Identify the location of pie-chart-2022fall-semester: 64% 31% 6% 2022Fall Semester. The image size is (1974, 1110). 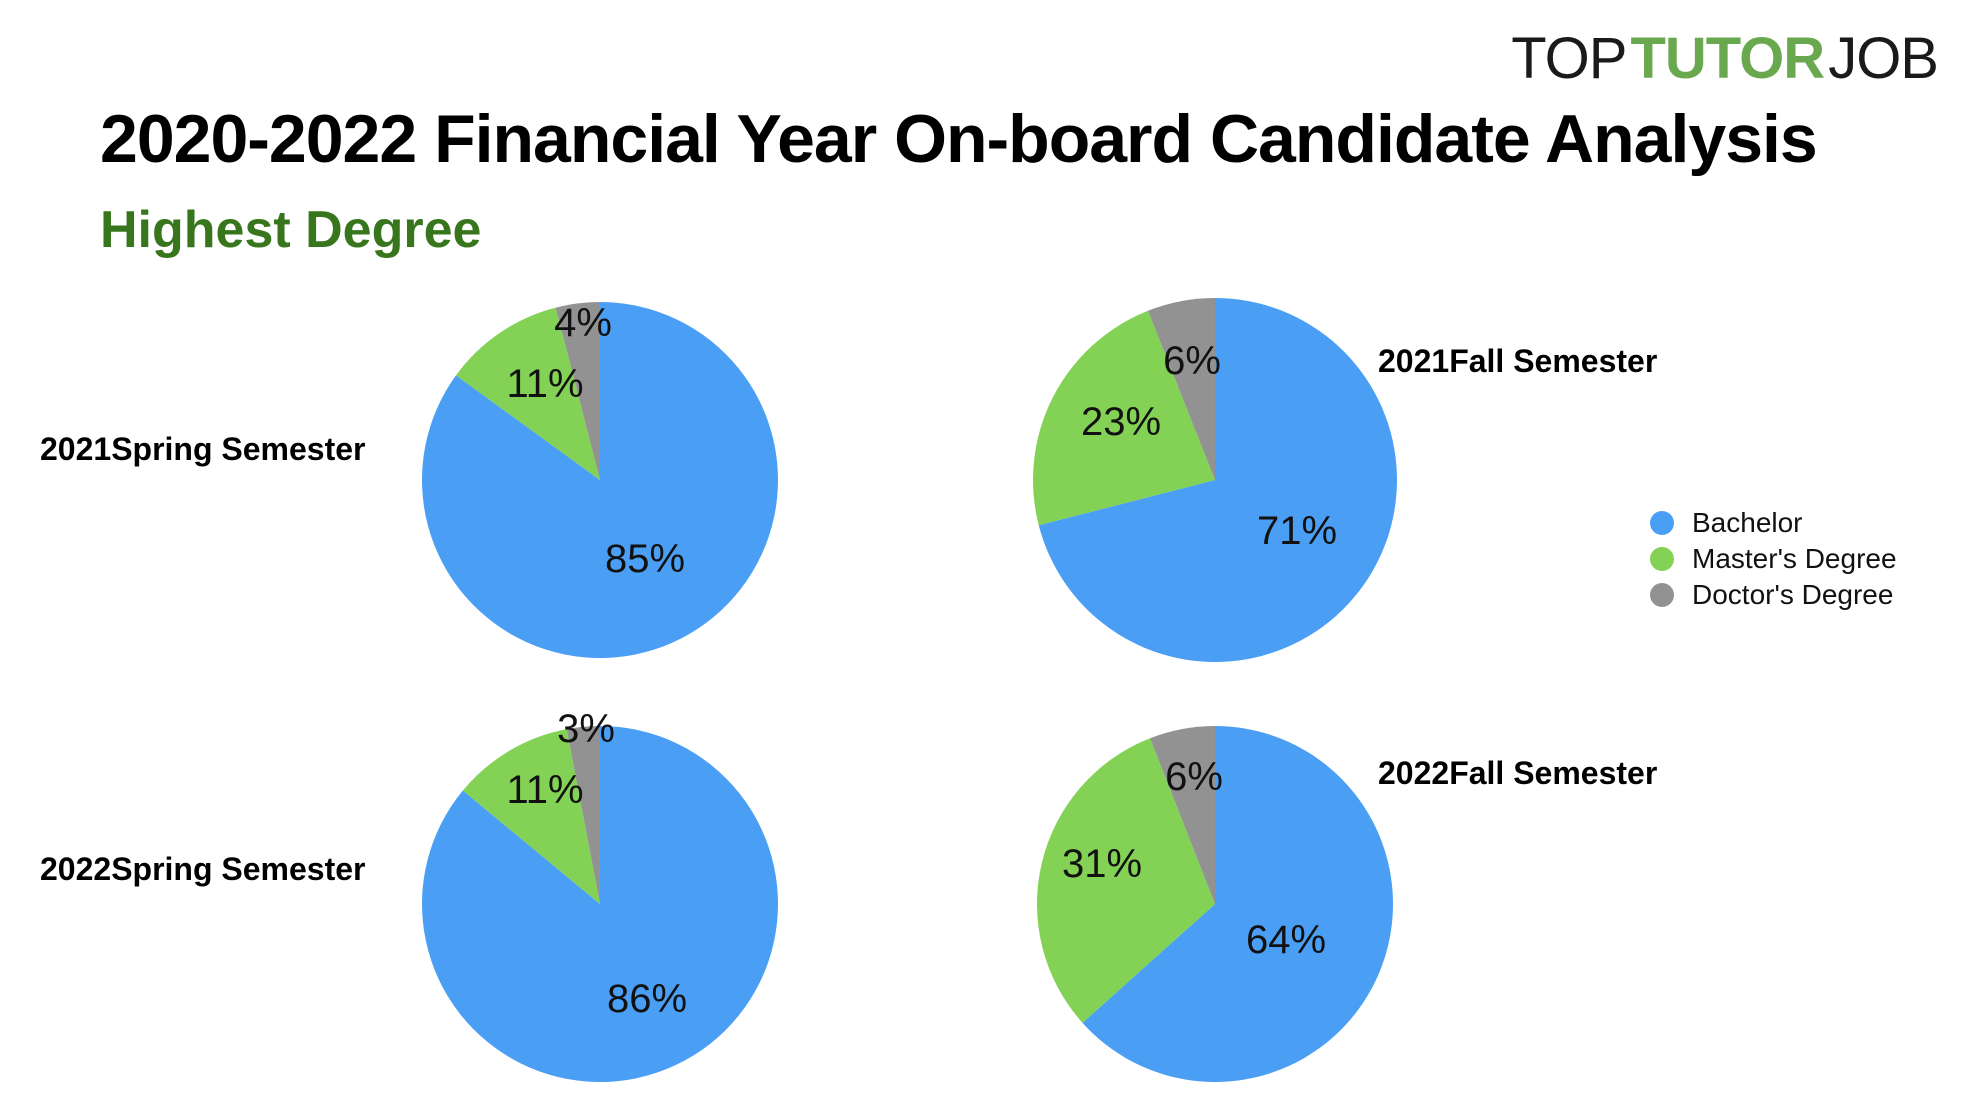
(1346, 904).